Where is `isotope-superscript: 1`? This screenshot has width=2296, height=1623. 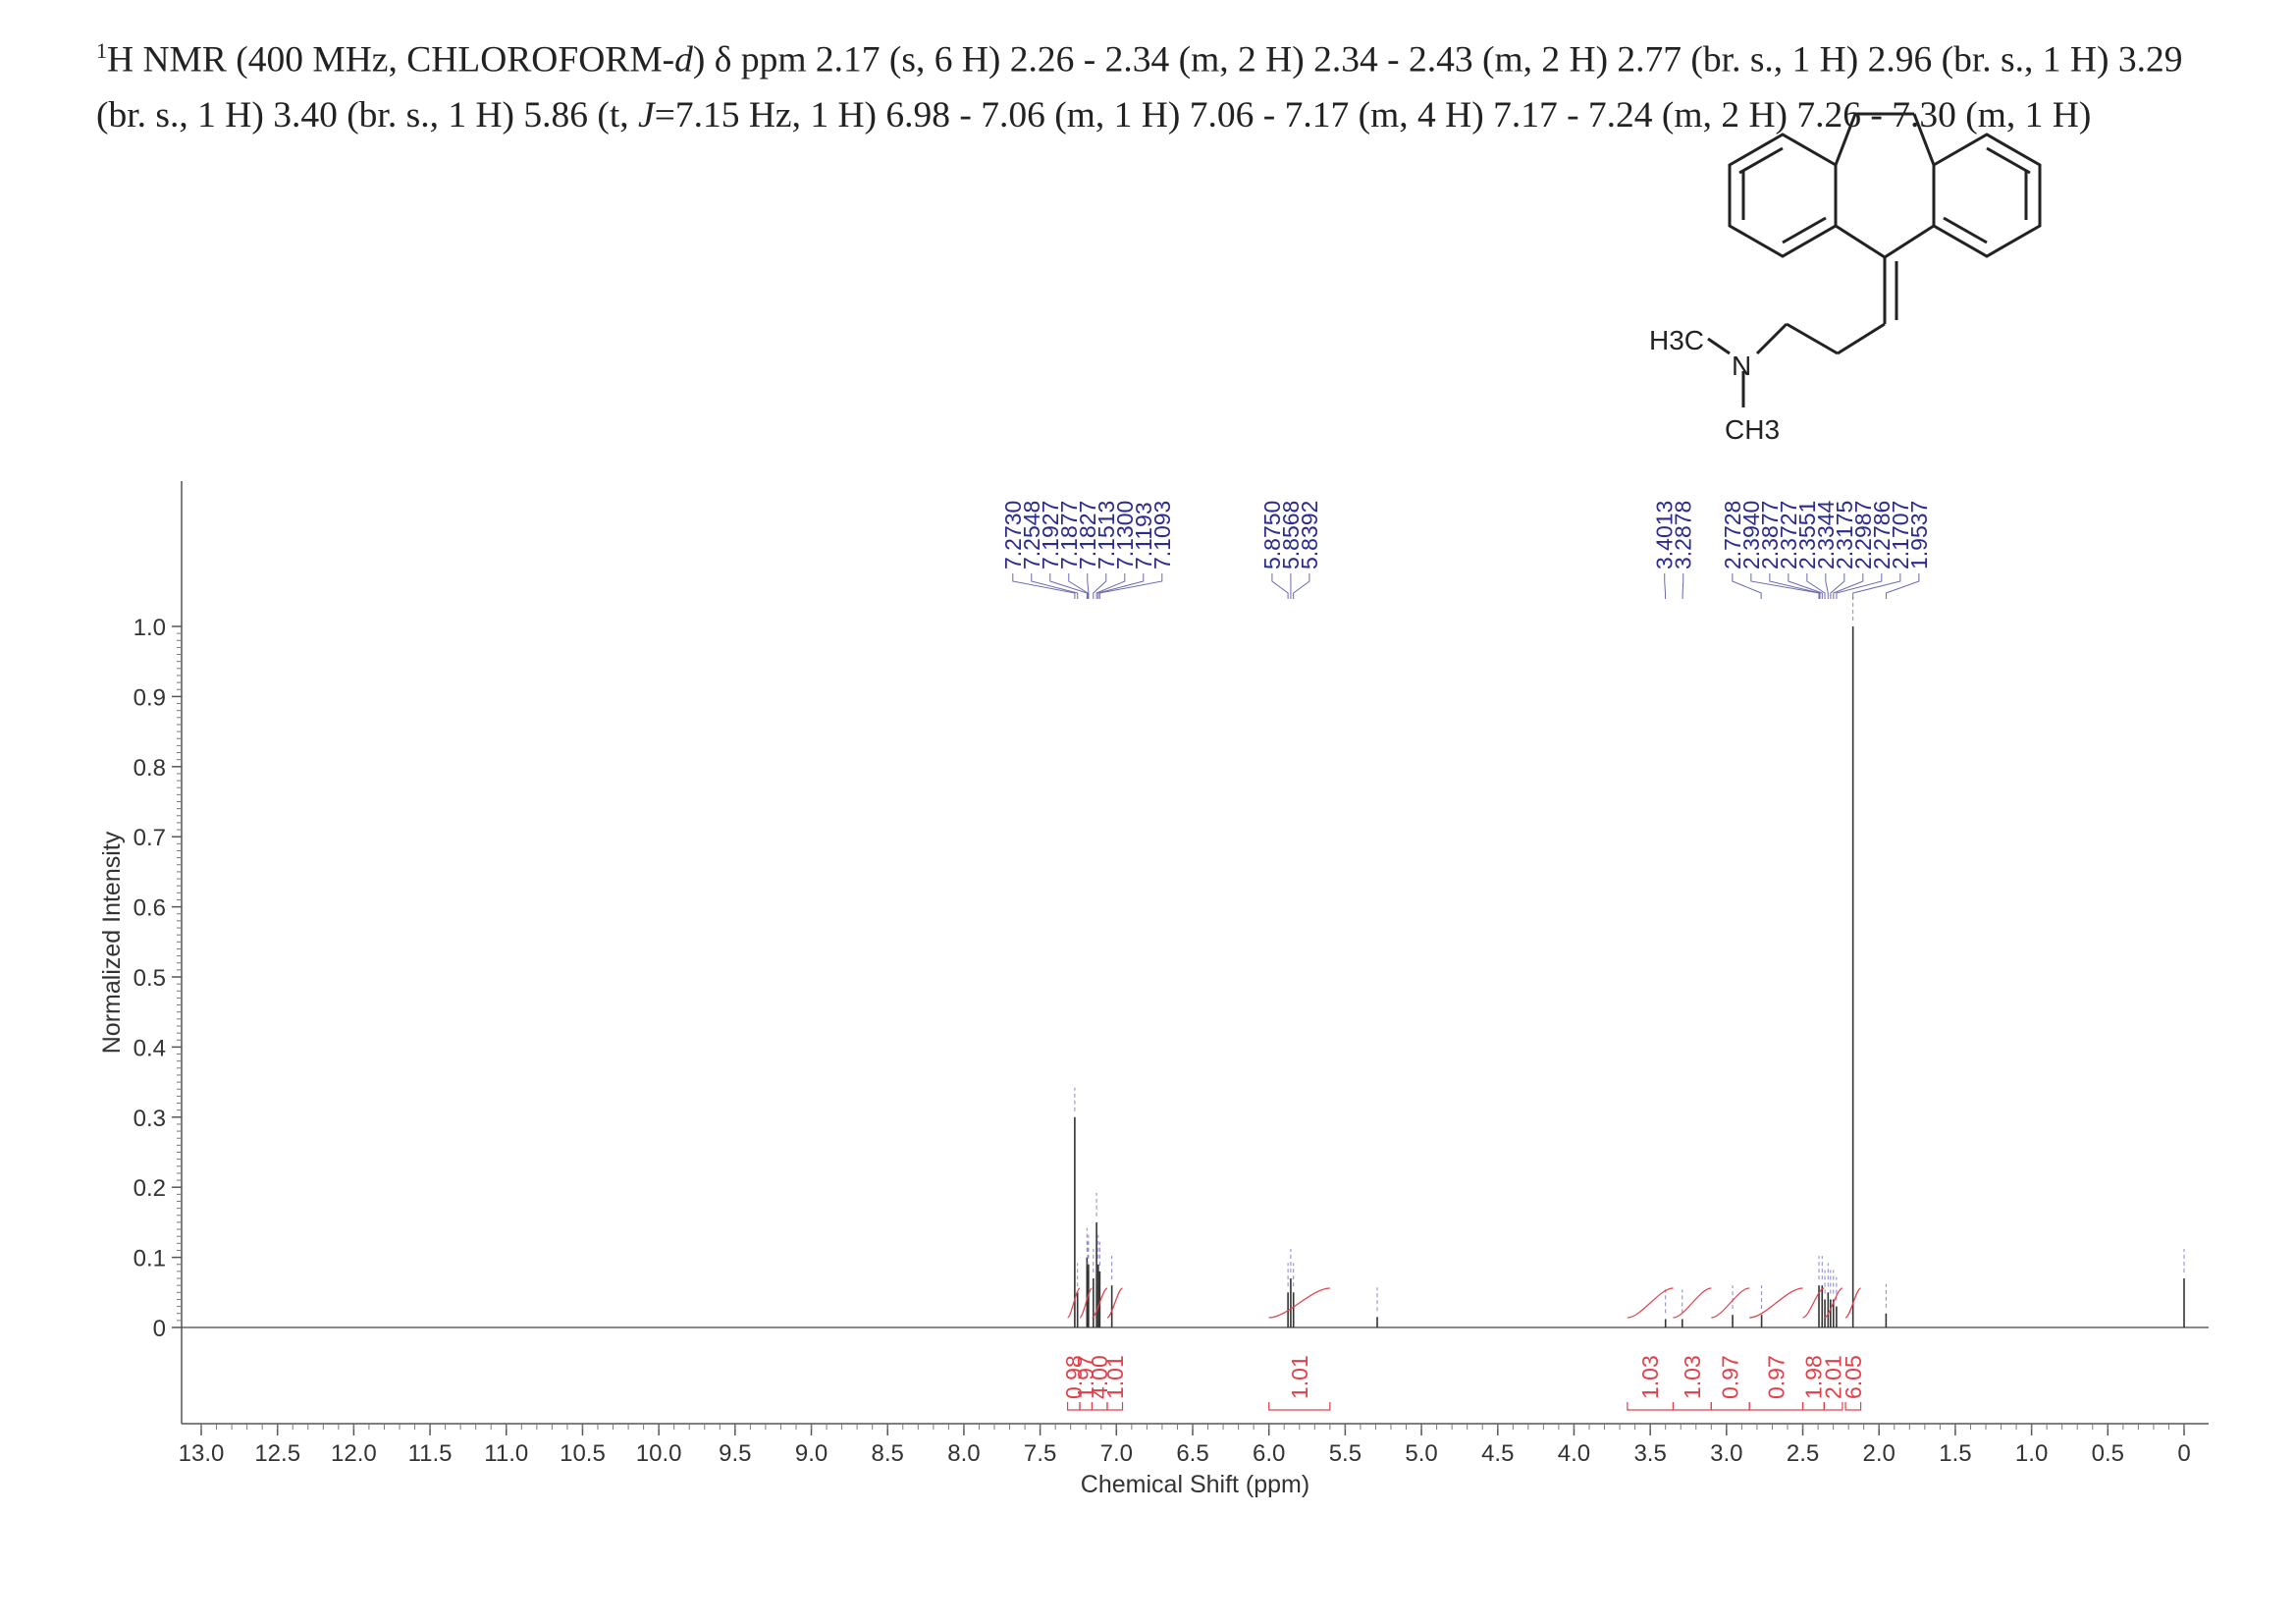
isotope-superscript: 1 is located at coordinates (101, 51).